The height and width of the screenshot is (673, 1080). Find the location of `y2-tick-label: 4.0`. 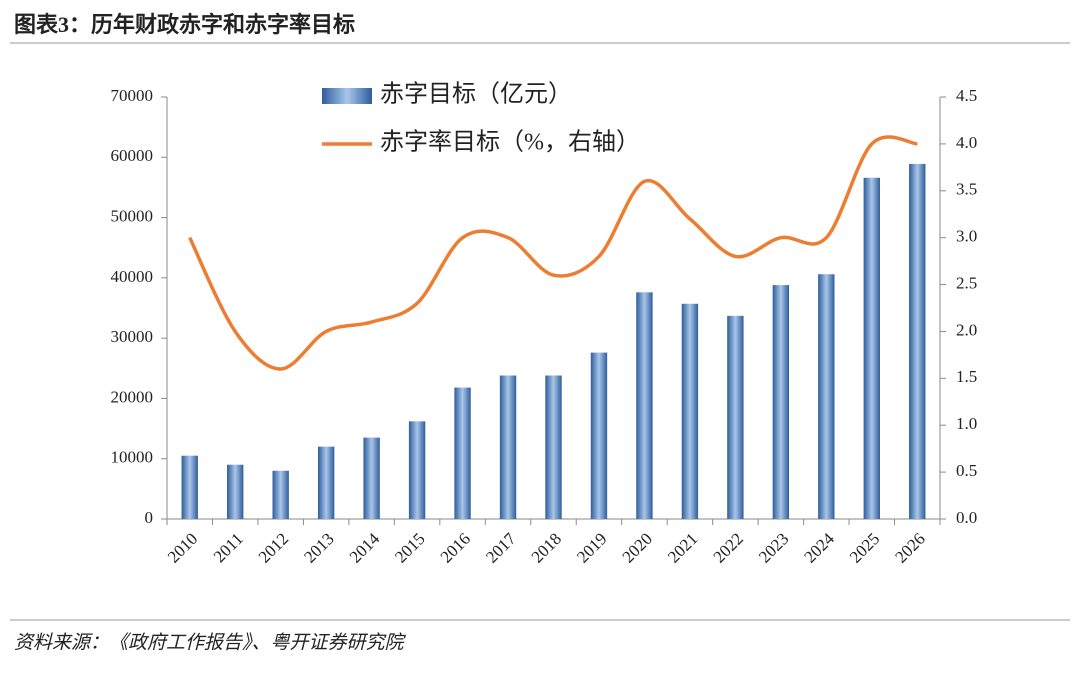

y2-tick-label: 4.0 is located at coordinates (966, 142).